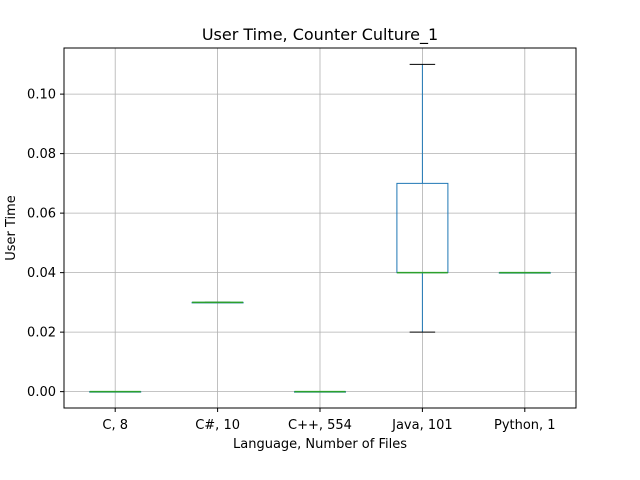  What do you see at coordinates (41, 95) in the screenshot?
I see `y-tick-label: 0.10` at bounding box center [41, 95].